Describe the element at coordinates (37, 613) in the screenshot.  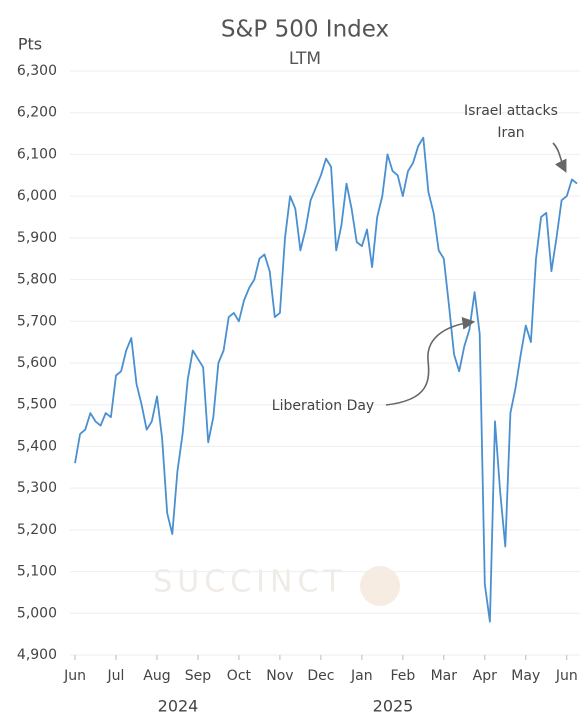
I see `y-tick-label: 5,000` at that location.